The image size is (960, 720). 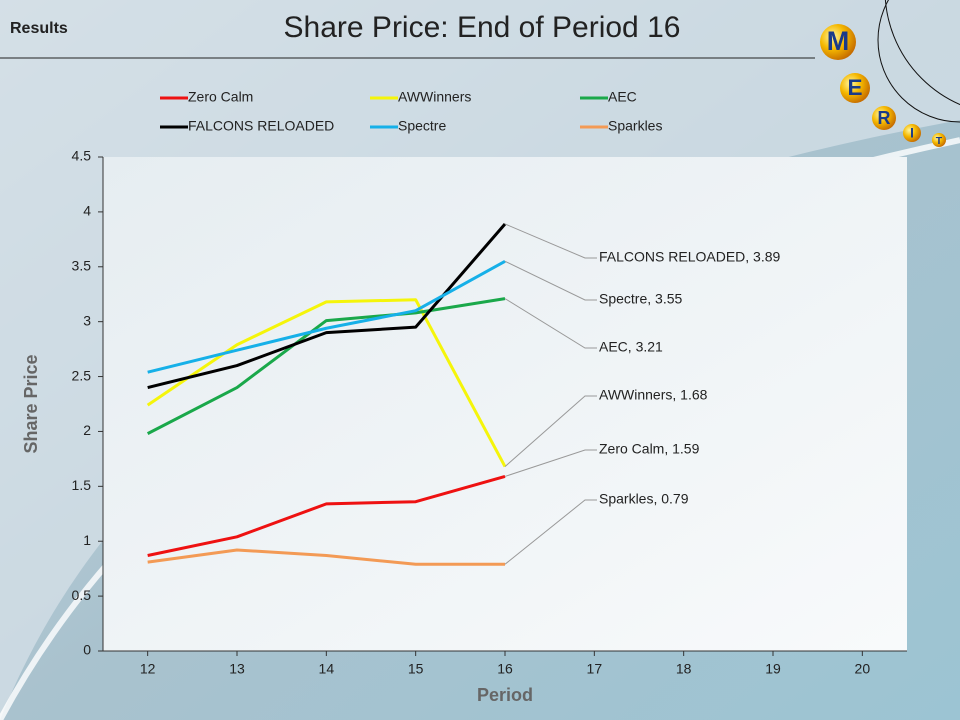 What do you see at coordinates (422, 126) in the screenshot?
I see `legend-label: Spectre` at bounding box center [422, 126].